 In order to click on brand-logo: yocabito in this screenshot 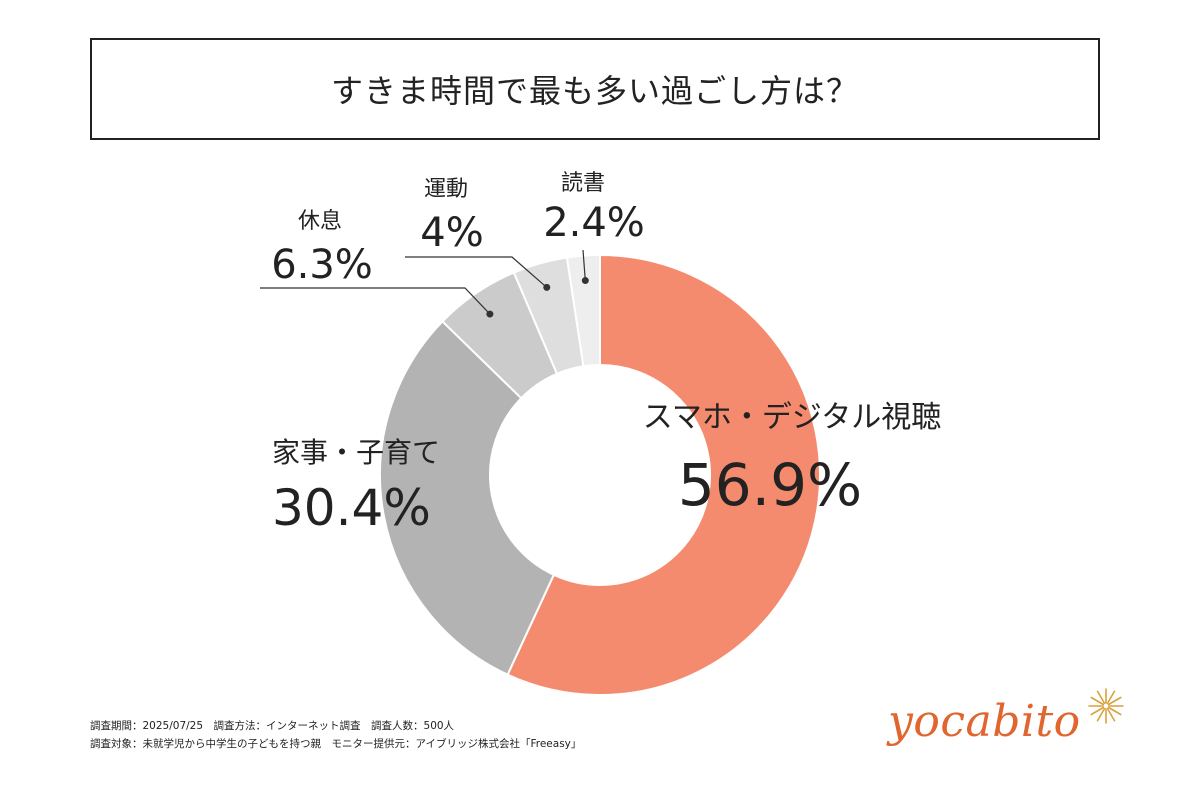, I will do `click(1013, 729)`.